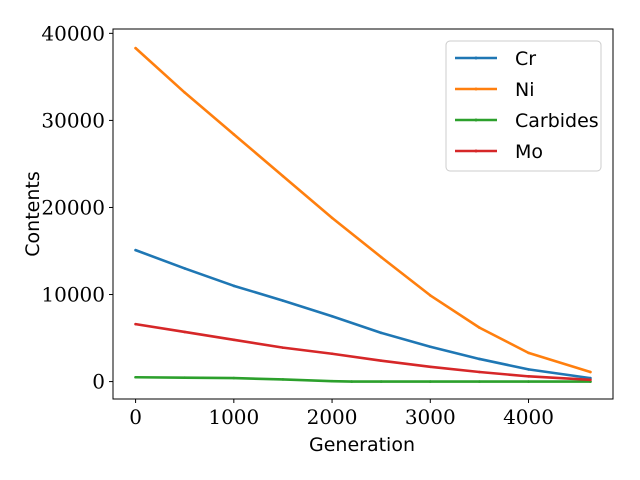  I want to click on y-tick-label: 30000, so click(73, 120).